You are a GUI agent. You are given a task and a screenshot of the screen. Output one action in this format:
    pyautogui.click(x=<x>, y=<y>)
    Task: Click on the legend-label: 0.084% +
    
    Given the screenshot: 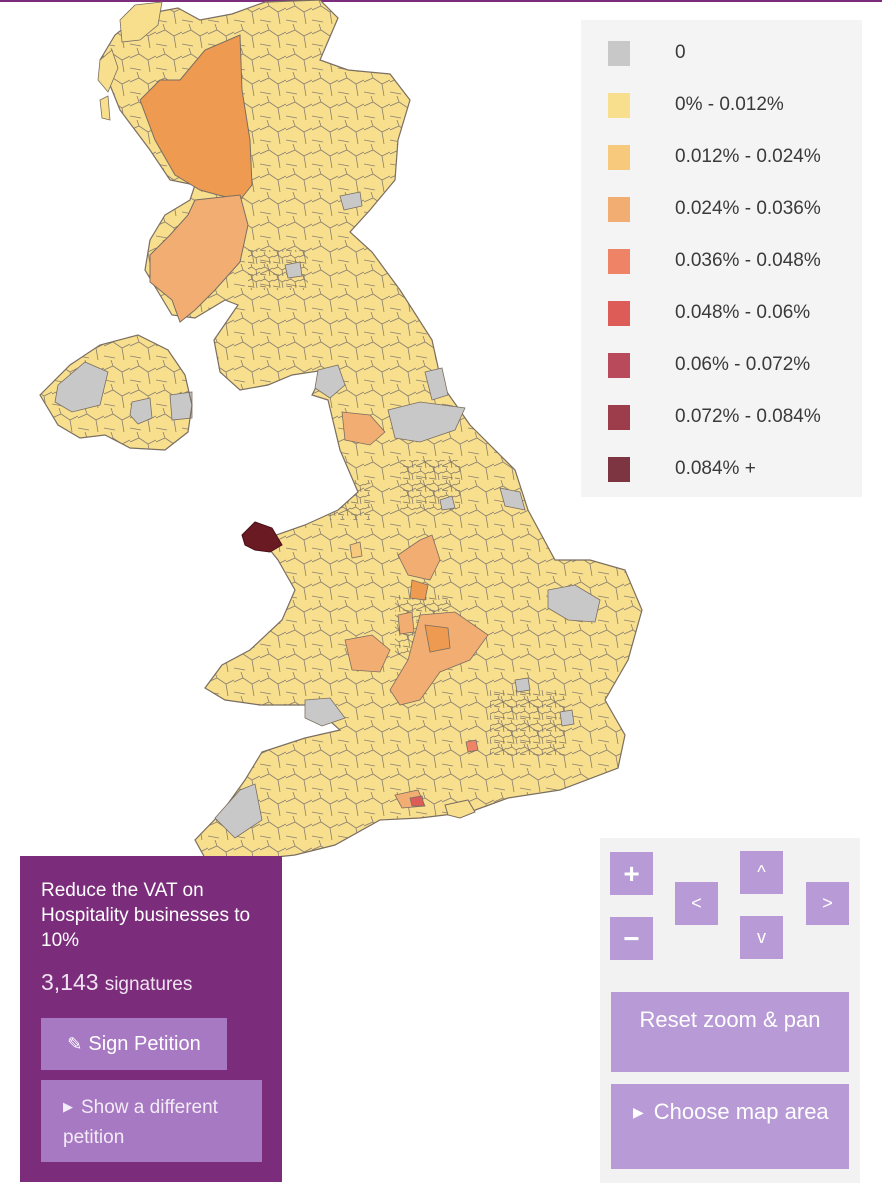 What is the action you would take?
    pyautogui.click(x=715, y=468)
    